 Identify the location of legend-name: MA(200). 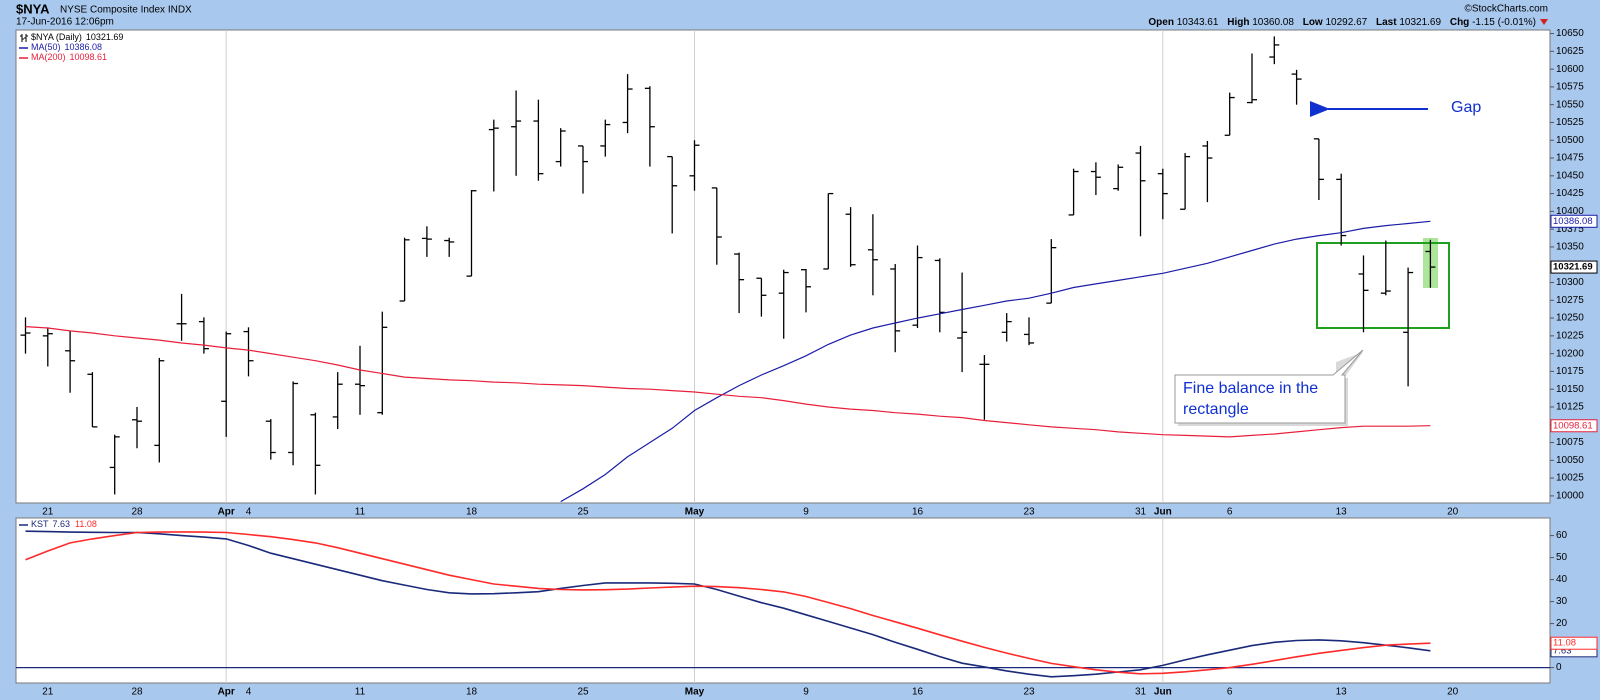
(48, 57).